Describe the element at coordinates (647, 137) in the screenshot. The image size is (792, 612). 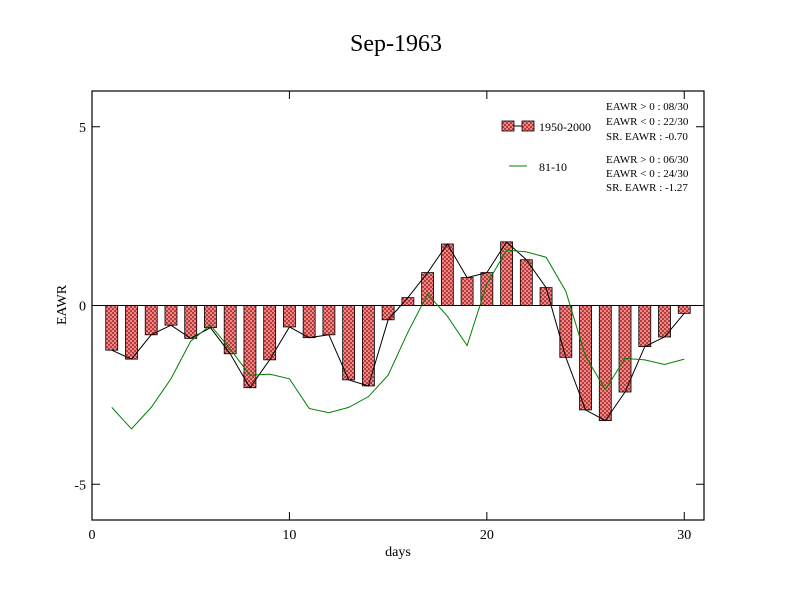
I see `stat-sr-1950-2000: SR. EAWR : -0.70` at that location.